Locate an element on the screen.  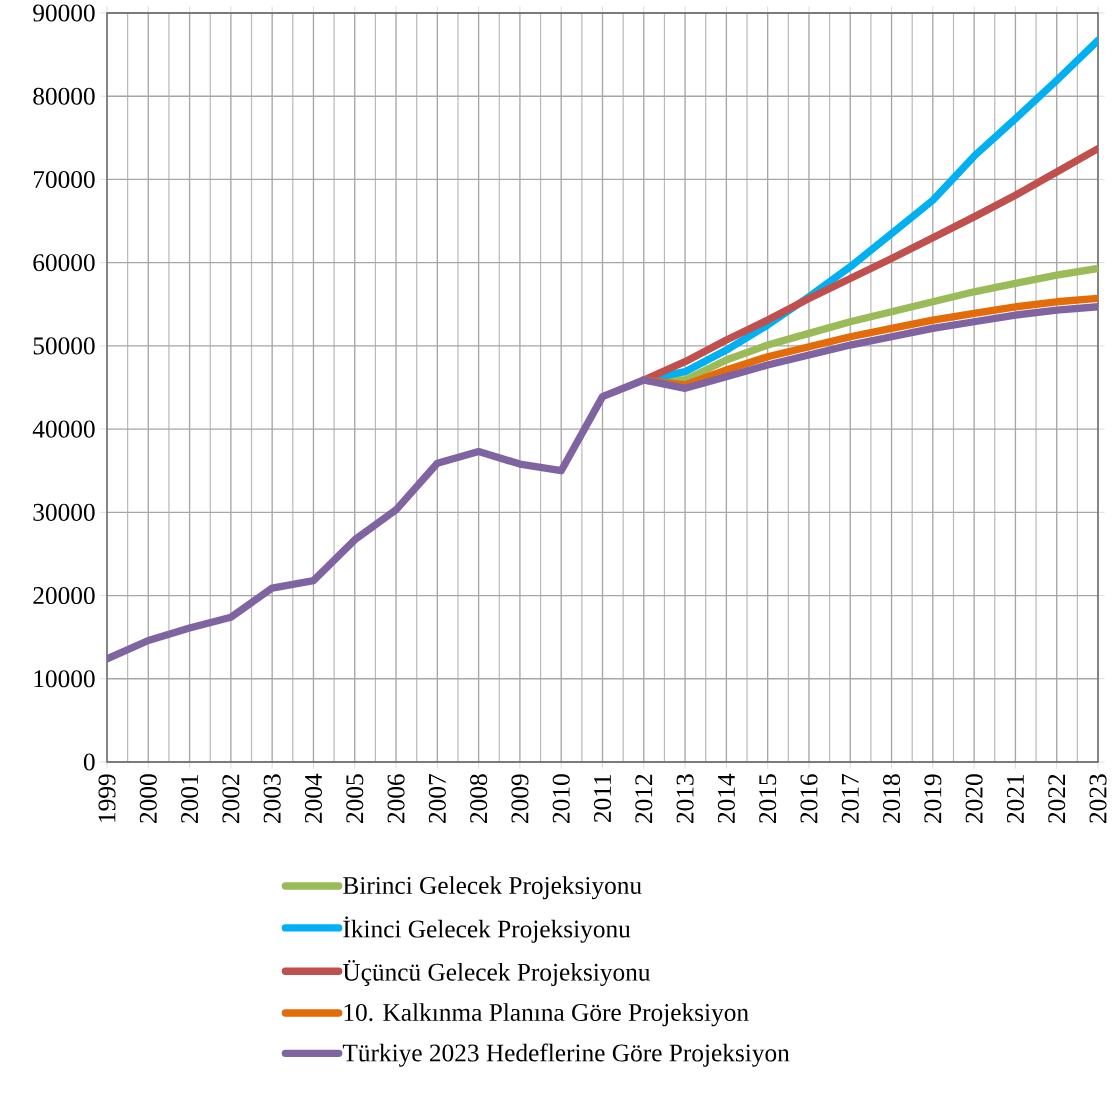
x-tick-label: 2016 is located at coordinates (809, 798).